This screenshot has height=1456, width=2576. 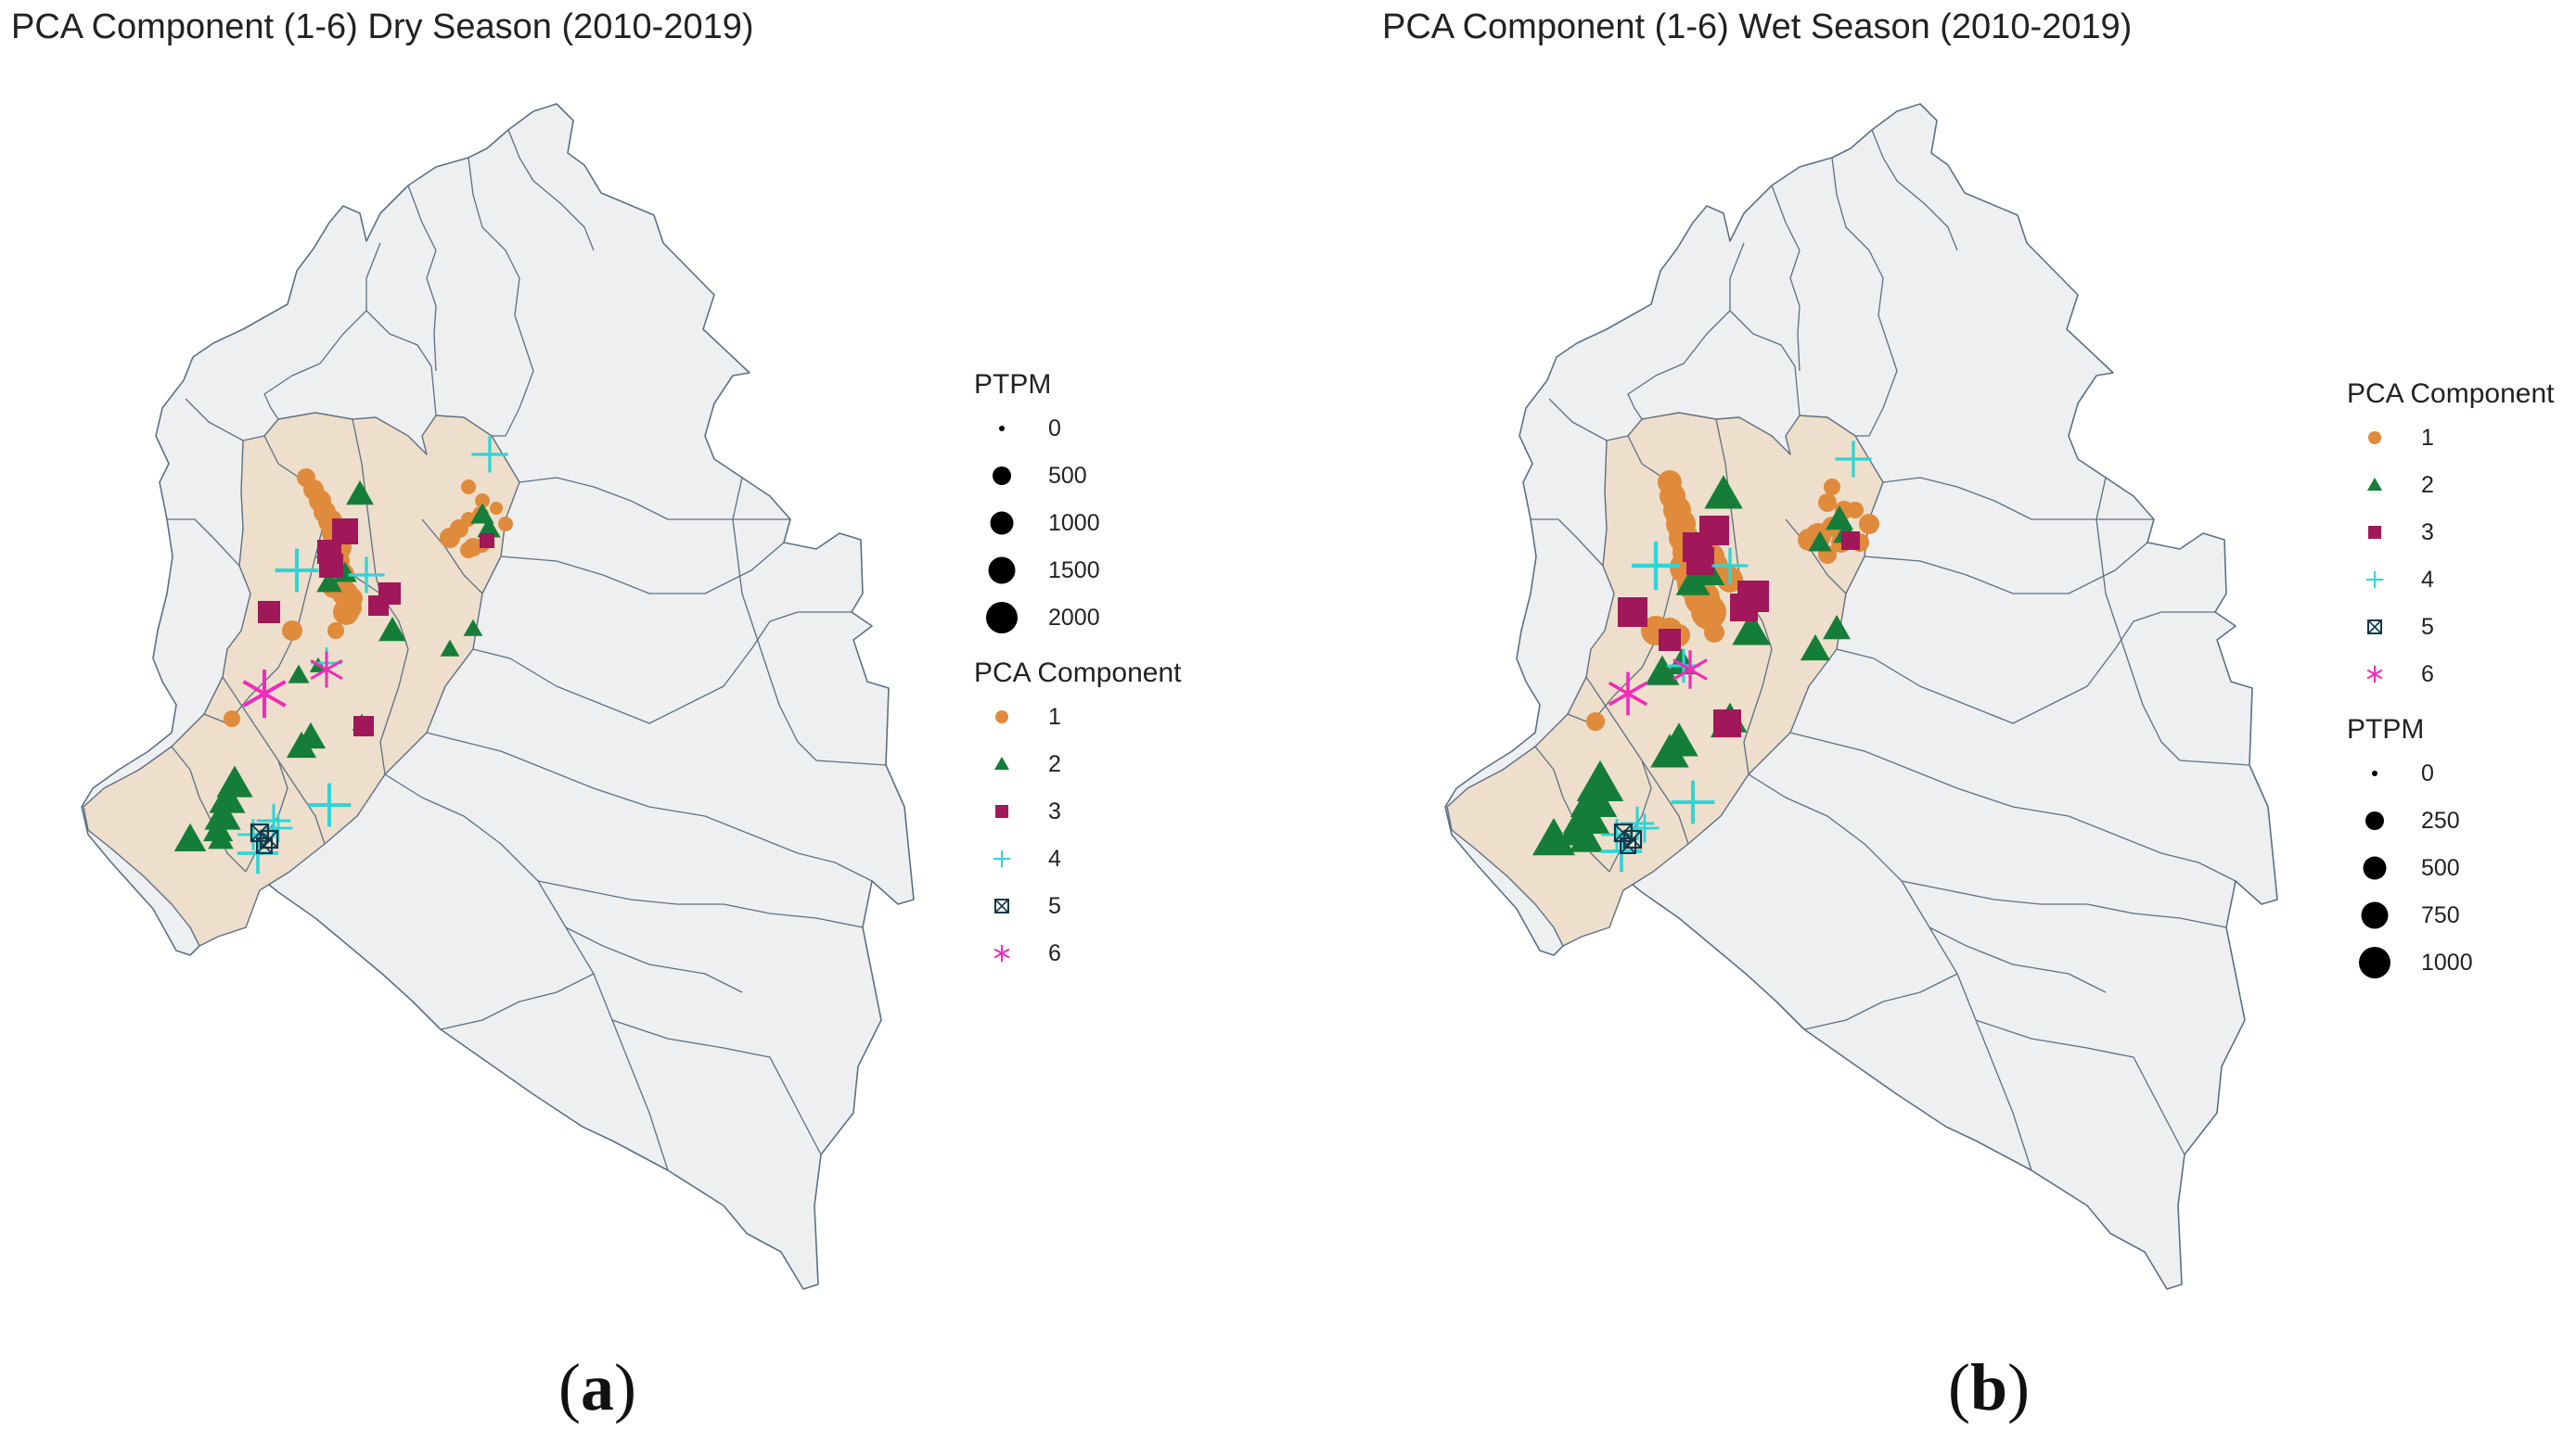 I want to click on pca-component-legend-label: 2, so click(x=2427, y=485).